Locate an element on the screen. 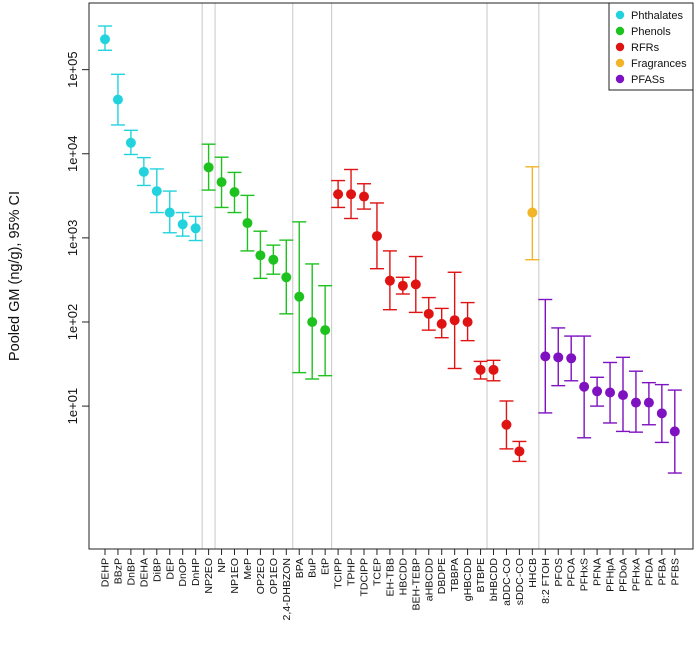 The height and width of the screenshot is (646, 698). x-tick-label: 8:2 FTOH is located at coordinates (546, 581).